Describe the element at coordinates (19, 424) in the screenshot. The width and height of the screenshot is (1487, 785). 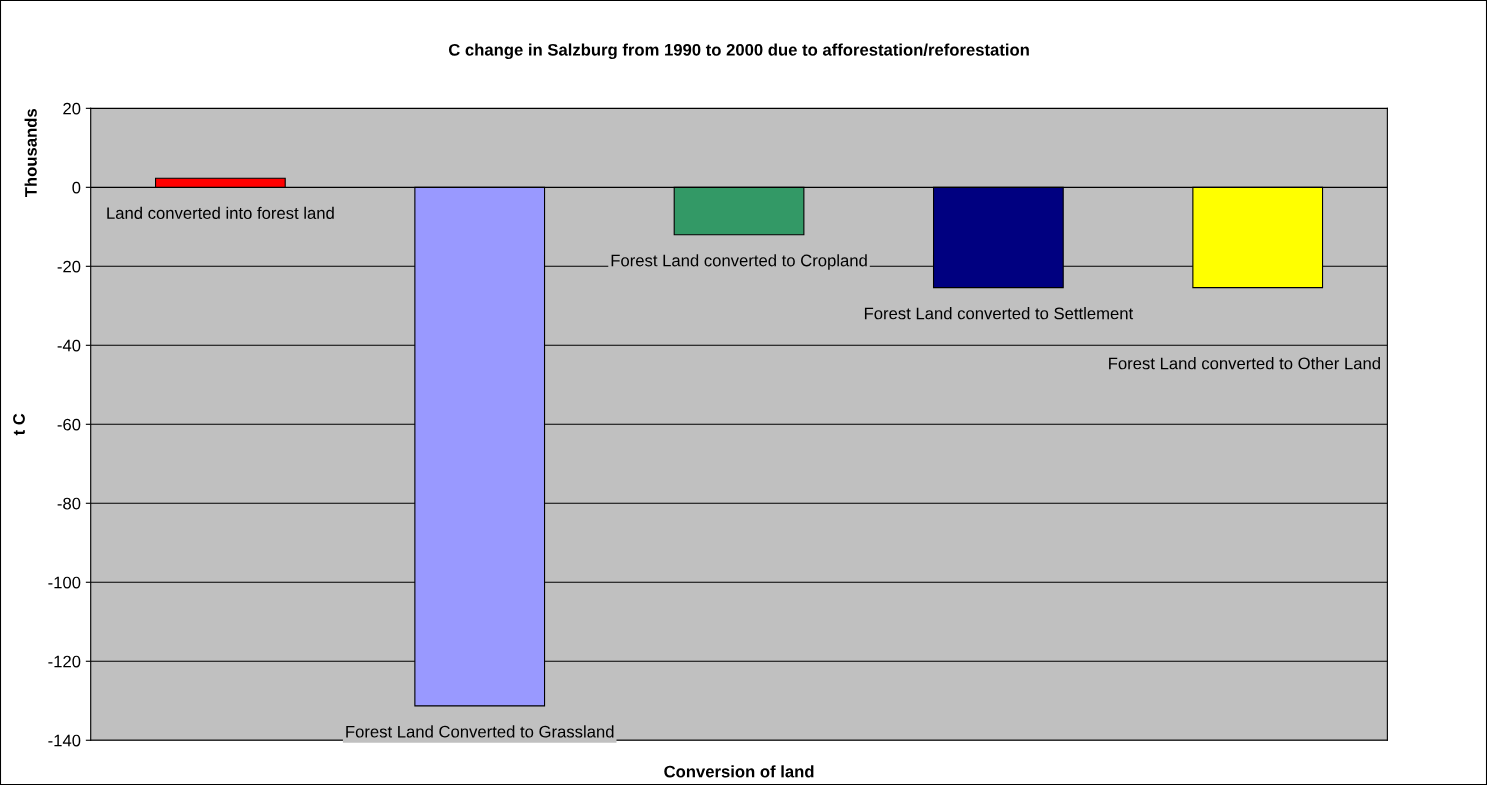
I see `y-axis-title: t C` at that location.